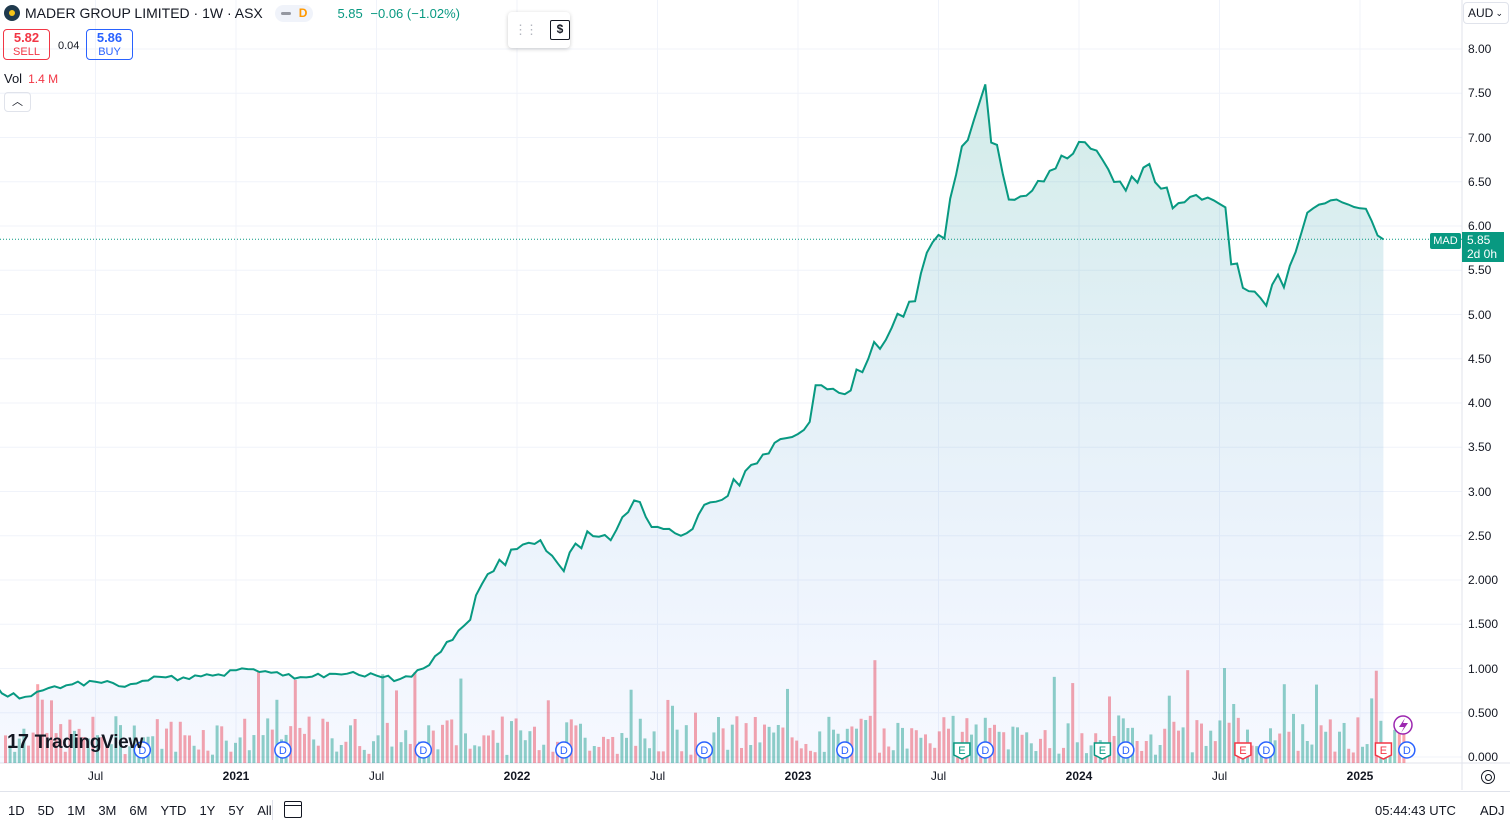 This screenshot has height=827, width=1510. I want to click on price-change: −0.06 (−1.02%), so click(415, 13).